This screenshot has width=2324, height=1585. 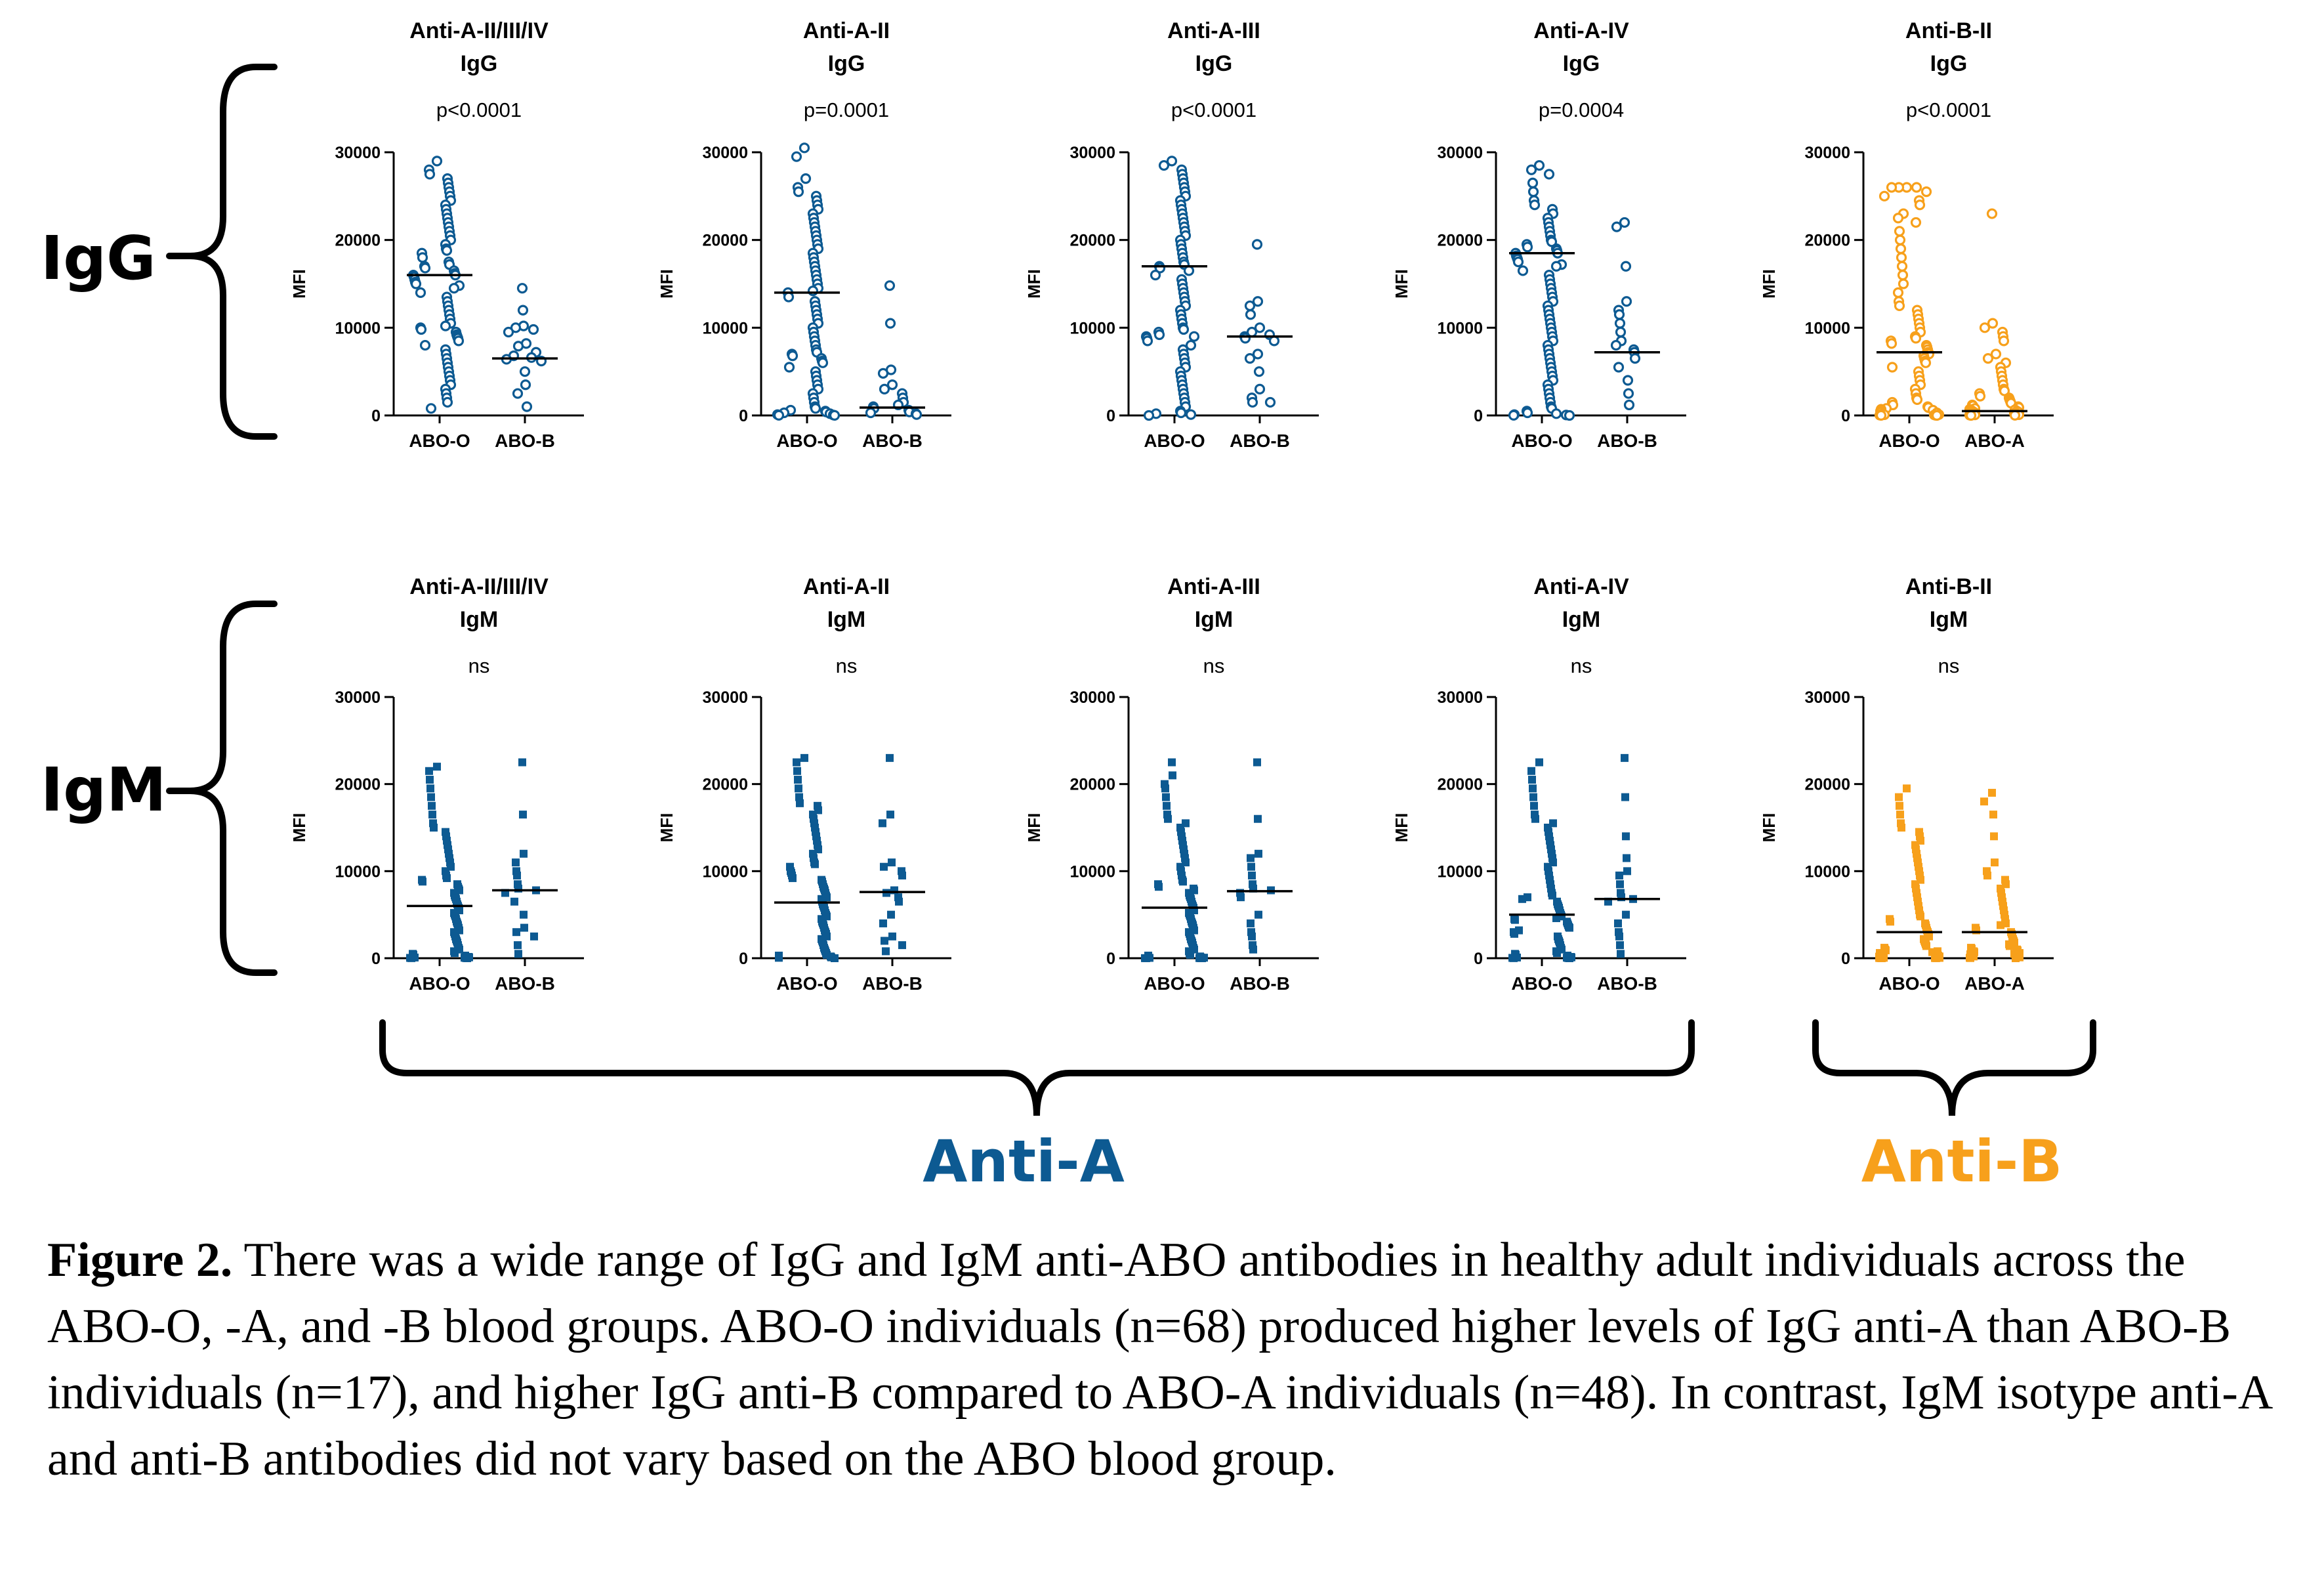 What do you see at coordinates (1092, 785) in the screenshot?
I see `y-tick-label: 20000` at bounding box center [1092, 785].